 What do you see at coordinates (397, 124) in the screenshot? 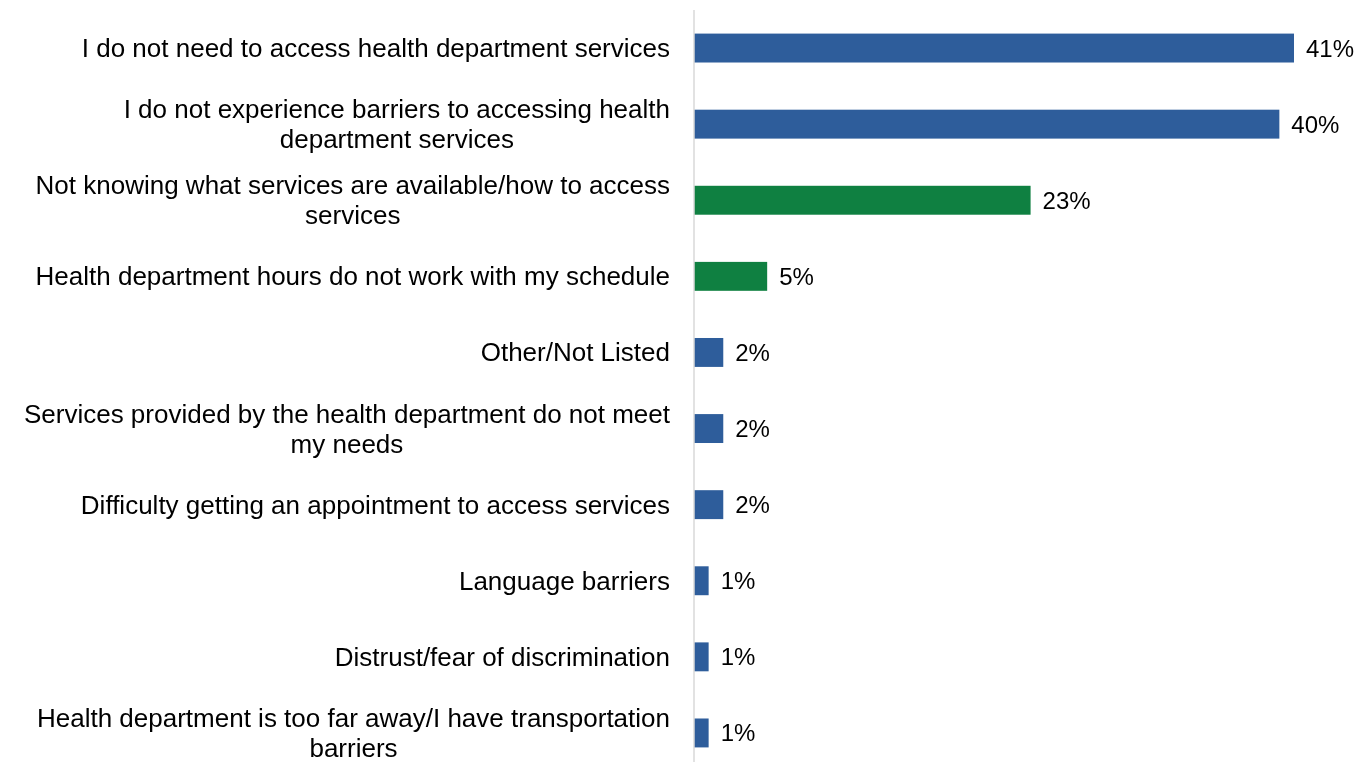
I see `y-tick-label: I do not experience barriers to accessing health department services` at bounding box center [397, 124].